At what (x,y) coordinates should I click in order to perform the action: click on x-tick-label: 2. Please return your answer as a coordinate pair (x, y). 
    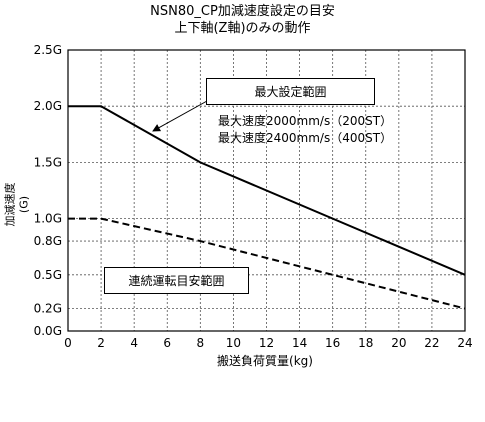
    Looking at the image, I should click on (101, 343).